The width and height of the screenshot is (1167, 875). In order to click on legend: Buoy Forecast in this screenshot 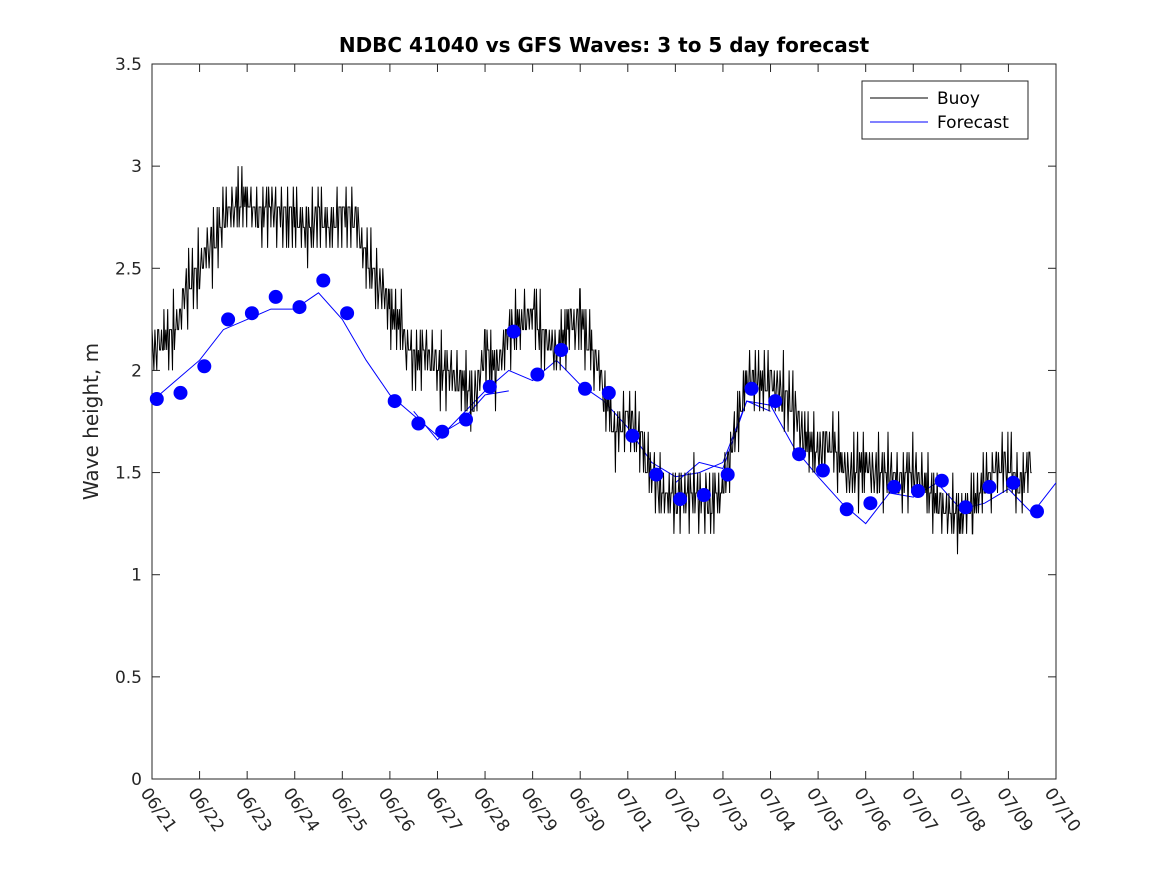, I will do `click(945, 110)`.